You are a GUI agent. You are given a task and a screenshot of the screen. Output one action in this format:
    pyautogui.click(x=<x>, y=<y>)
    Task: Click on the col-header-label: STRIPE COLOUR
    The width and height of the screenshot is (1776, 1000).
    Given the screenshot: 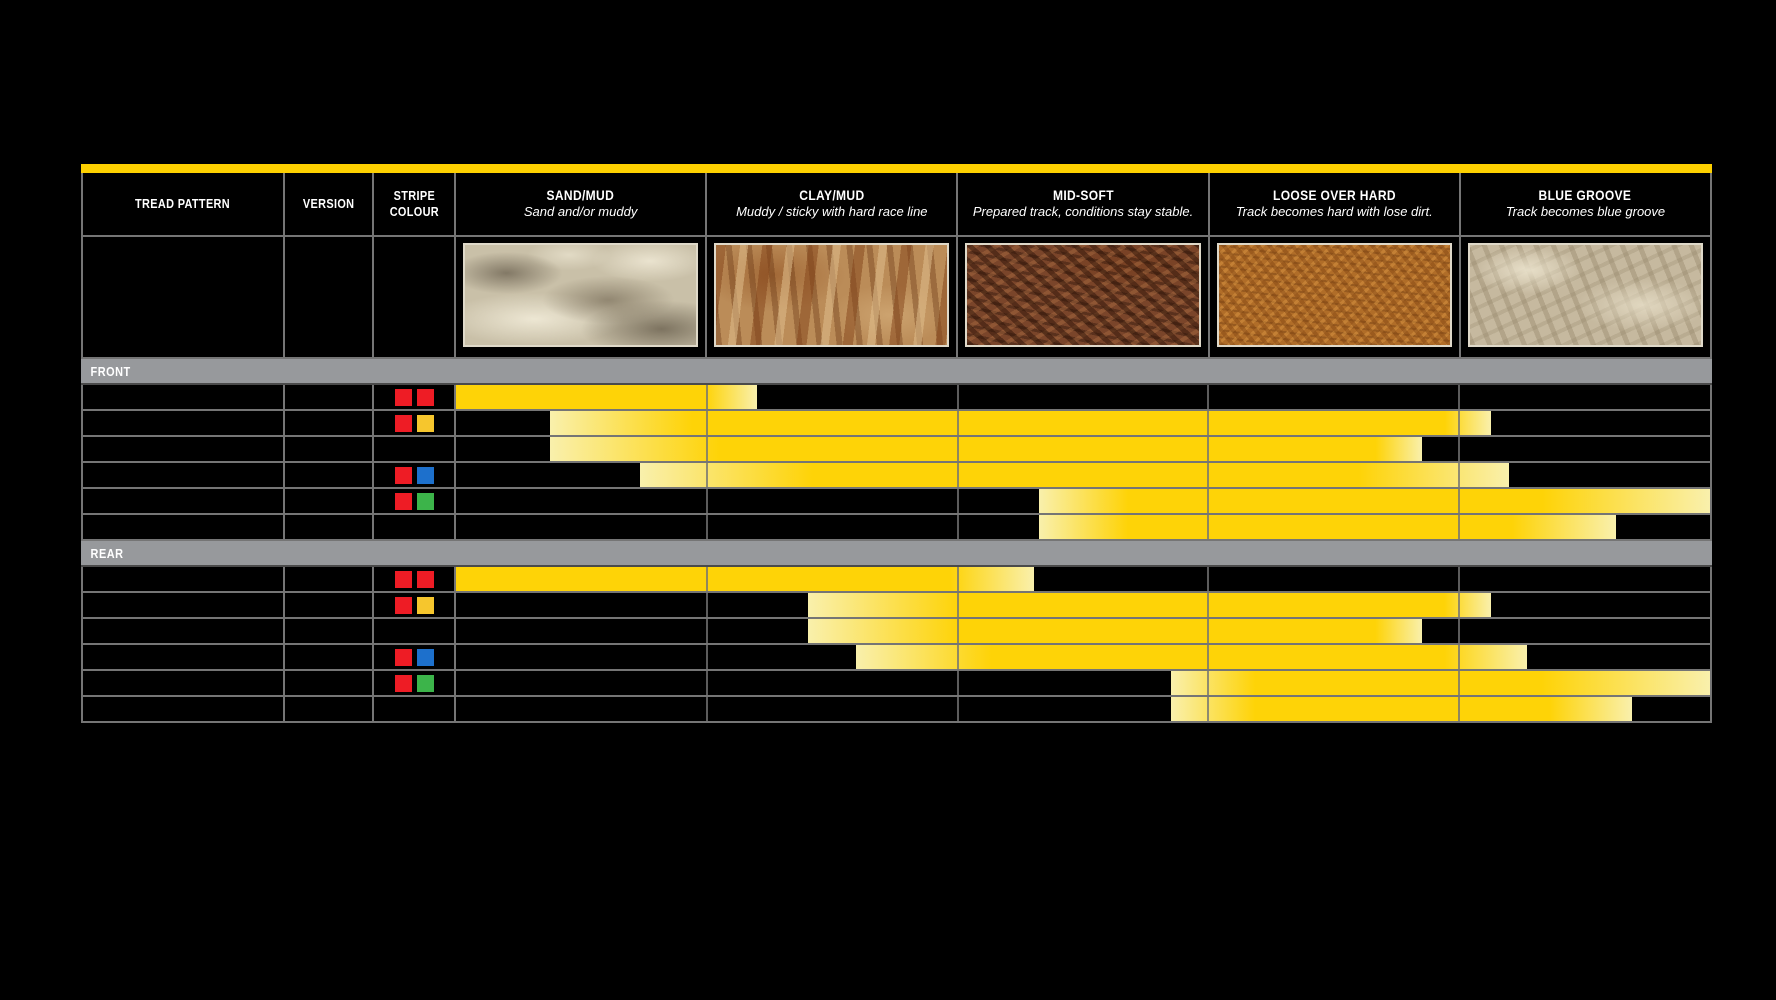 What is the action you would take?
    pyautogui.click(x=413, y=203)
    